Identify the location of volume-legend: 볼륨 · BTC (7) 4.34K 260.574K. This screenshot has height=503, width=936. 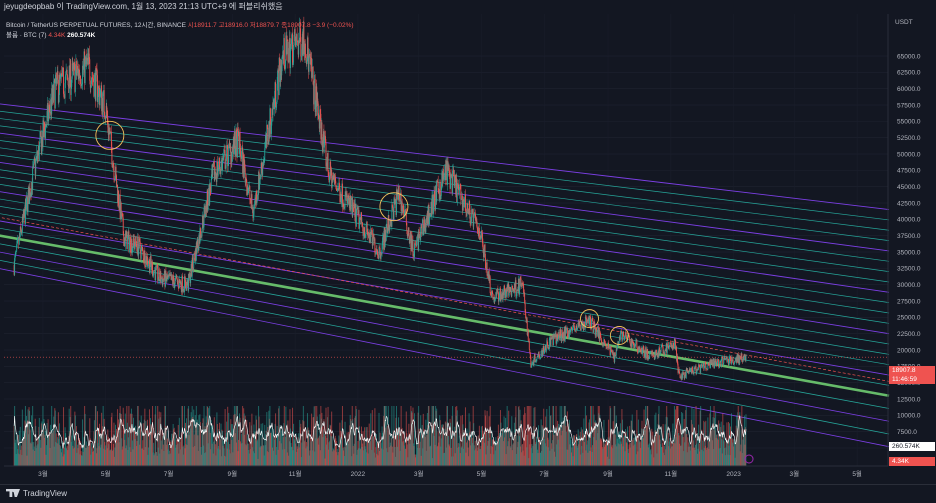
(50, 34).